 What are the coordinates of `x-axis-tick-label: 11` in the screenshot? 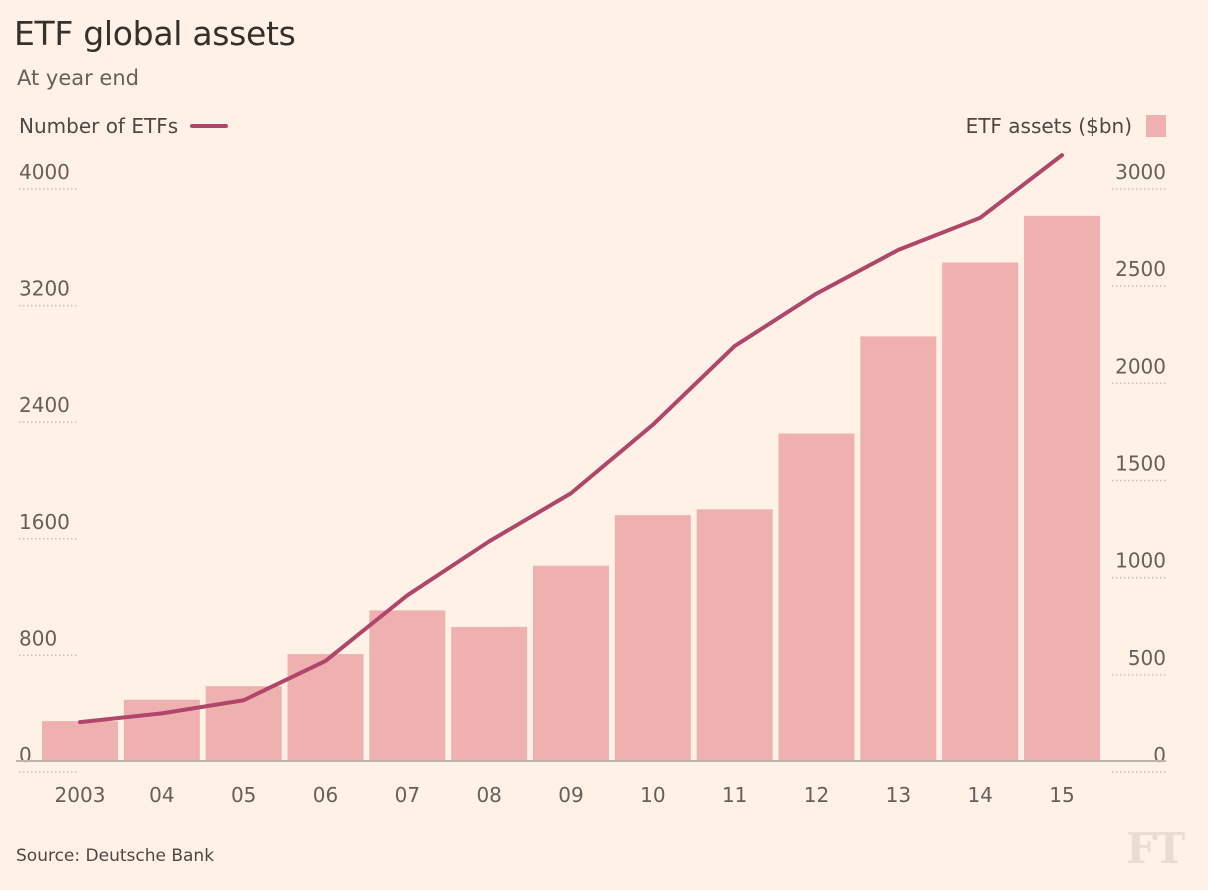 It's located at (734, 795).